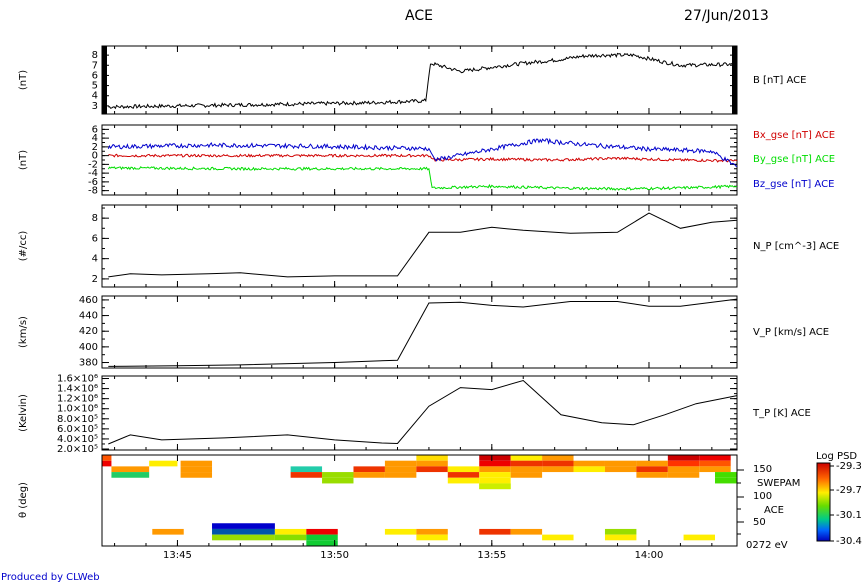 Image resolution: width=864 pixels, height=584 pixels. What do you see at coordinates (88, 347) in the screenshot?
I see `y-tick-label: 400` at bounding box center [88, 347].